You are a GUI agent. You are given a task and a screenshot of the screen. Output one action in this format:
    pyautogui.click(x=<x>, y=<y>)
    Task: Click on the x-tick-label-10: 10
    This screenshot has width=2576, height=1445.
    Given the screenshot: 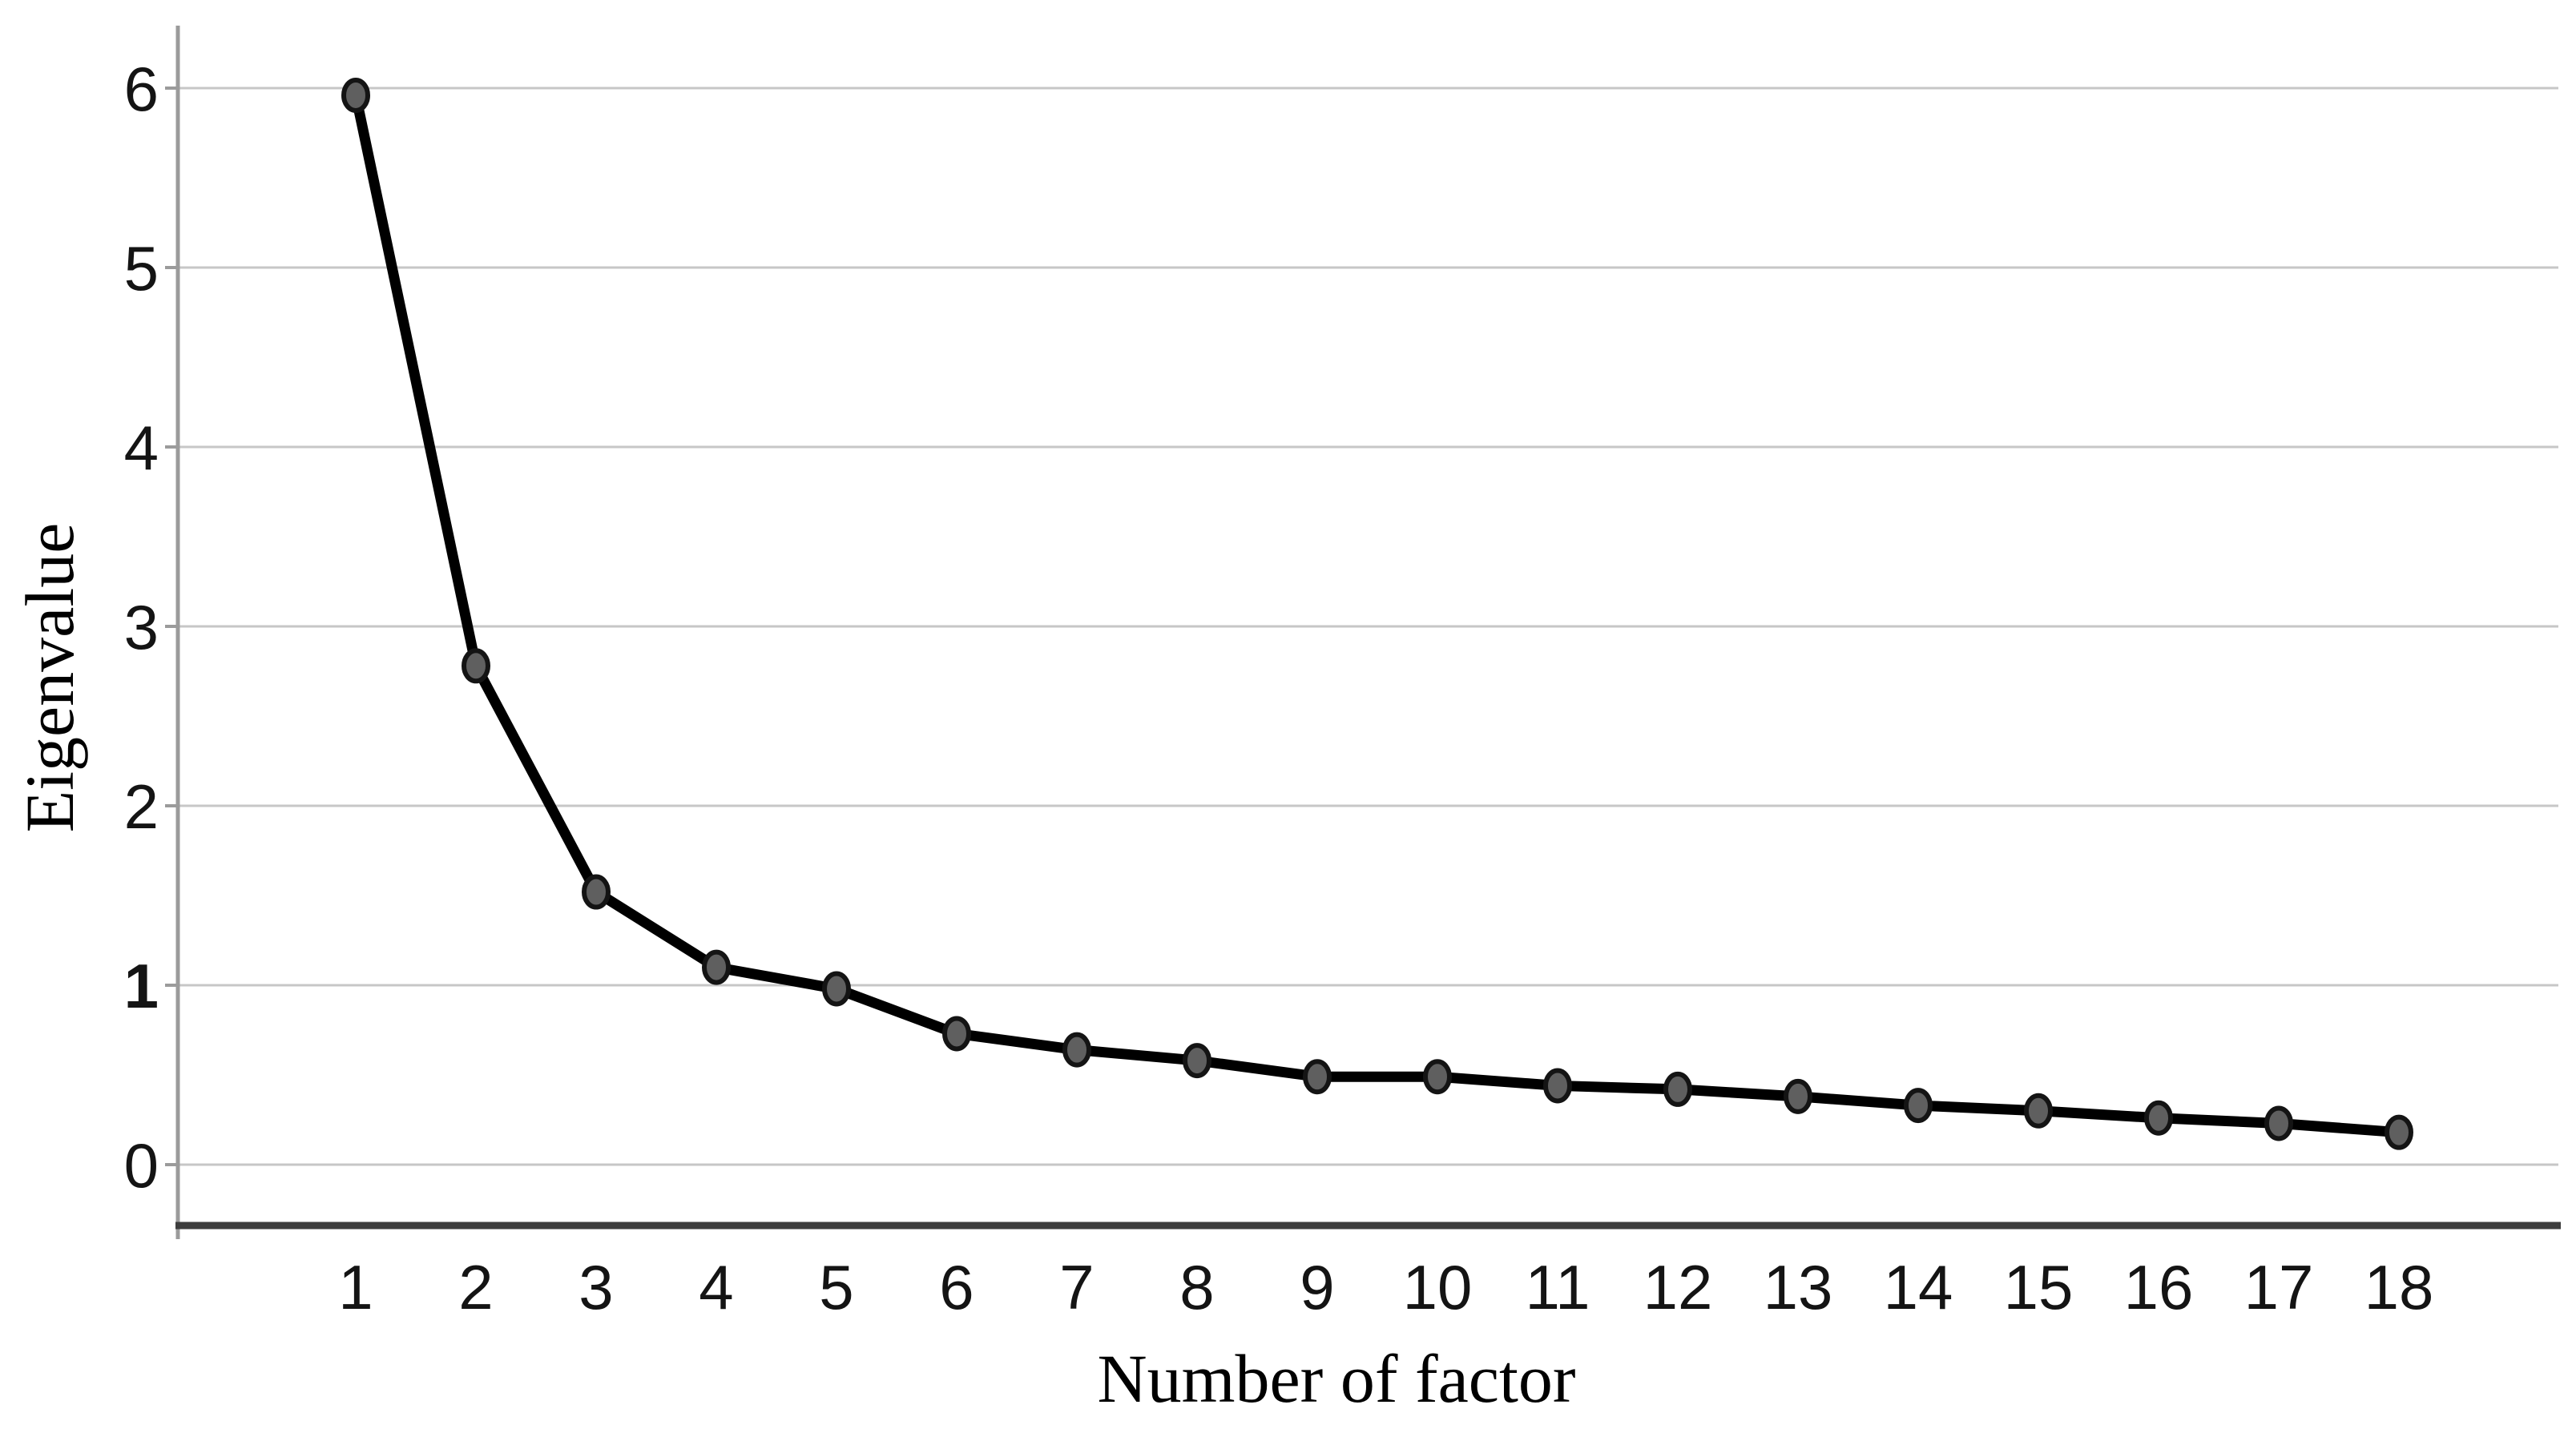 What is the action you would take?
    pyautogui.click(x=1438, y=1287)
    